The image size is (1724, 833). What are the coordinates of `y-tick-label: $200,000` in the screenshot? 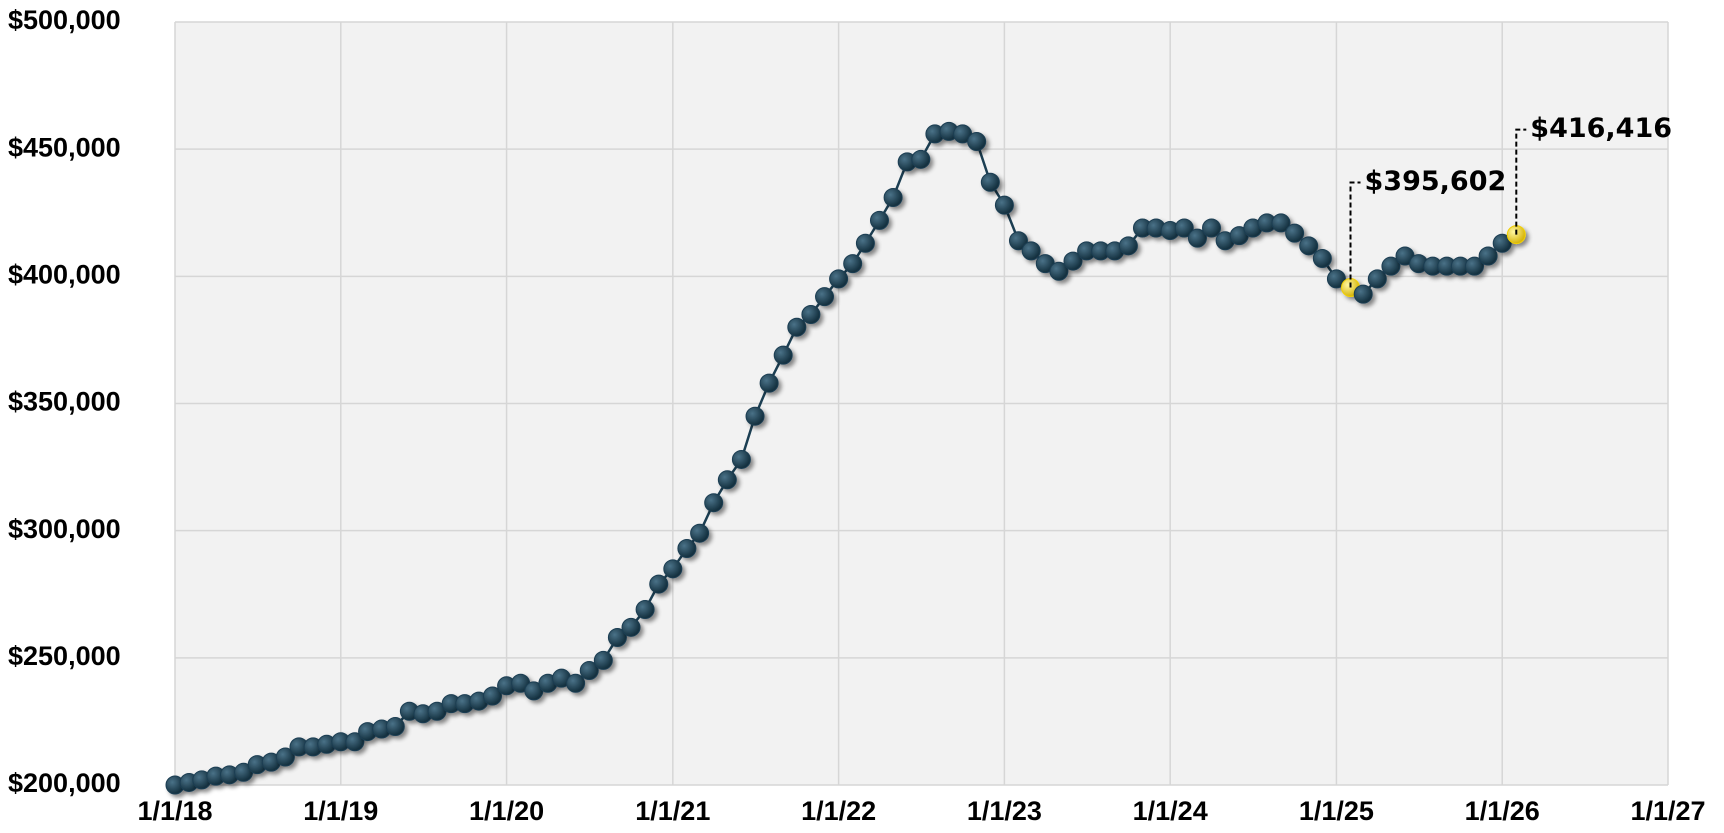 It's located at (64, 783).